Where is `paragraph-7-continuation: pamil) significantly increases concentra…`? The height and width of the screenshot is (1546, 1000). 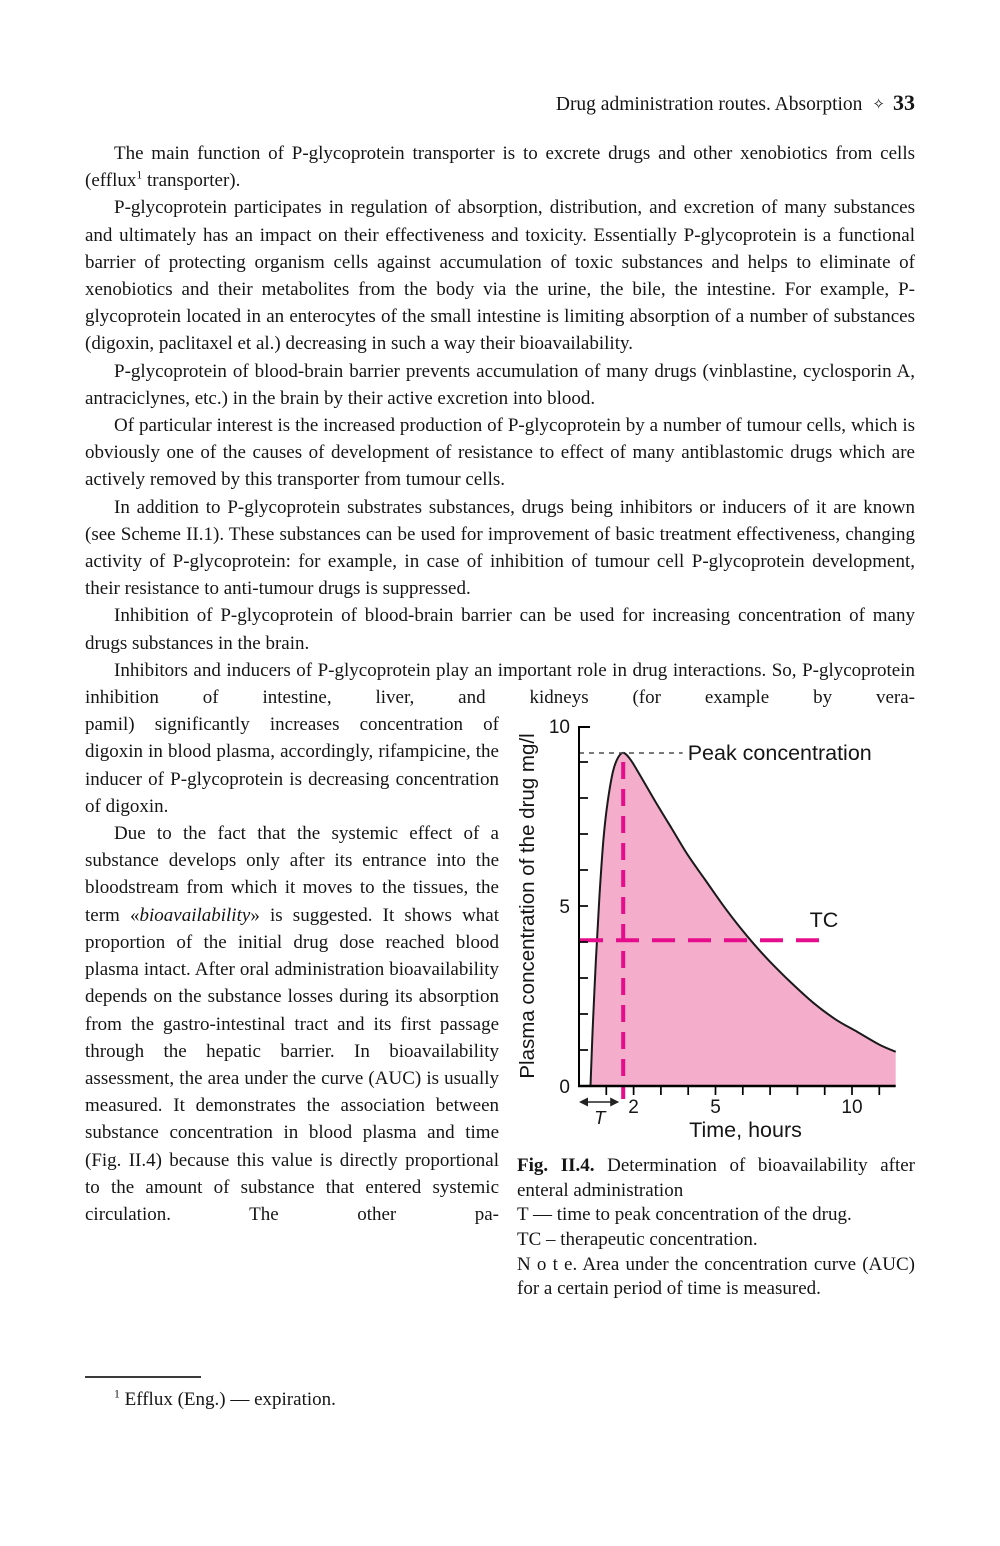
paragraph-7-continuation: pamil) significantly increases concentra… is located at coordinates (292, 765).